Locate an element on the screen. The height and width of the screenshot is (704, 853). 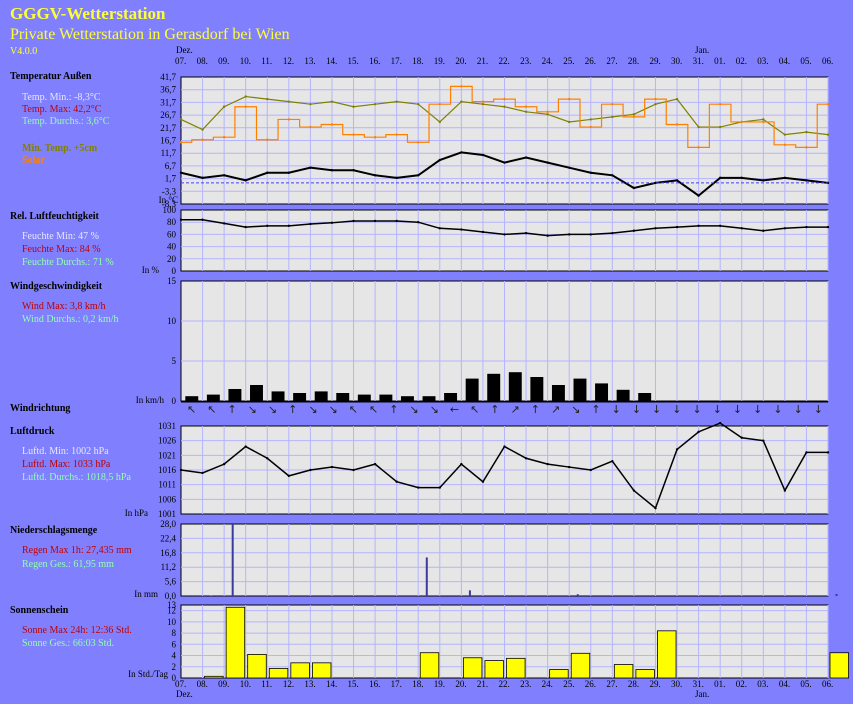
temp-unit: In °C is located at coordinates (168, 200).